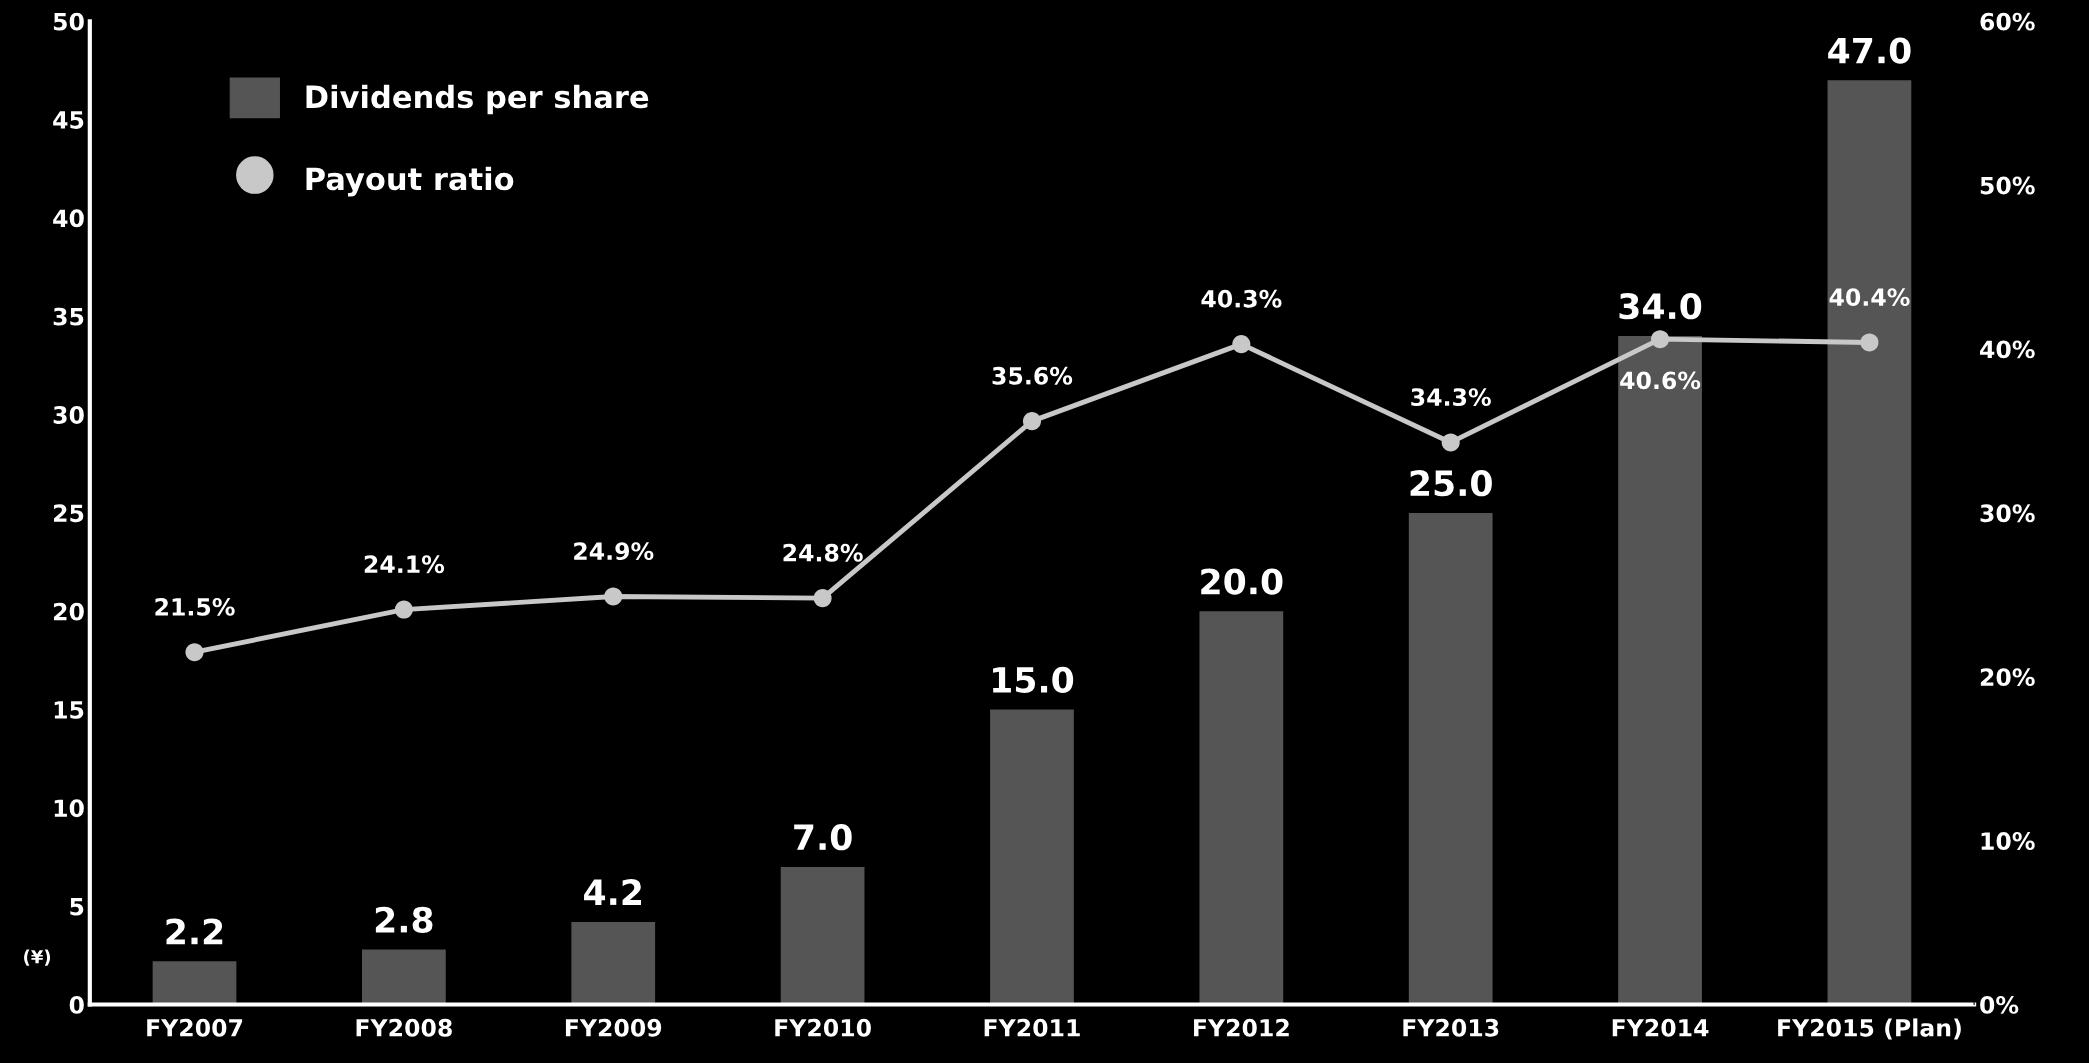 The height and width of the screenshot is (1063, 2089). I want to click on legend-label: Dividends per share, so click(477, 99).